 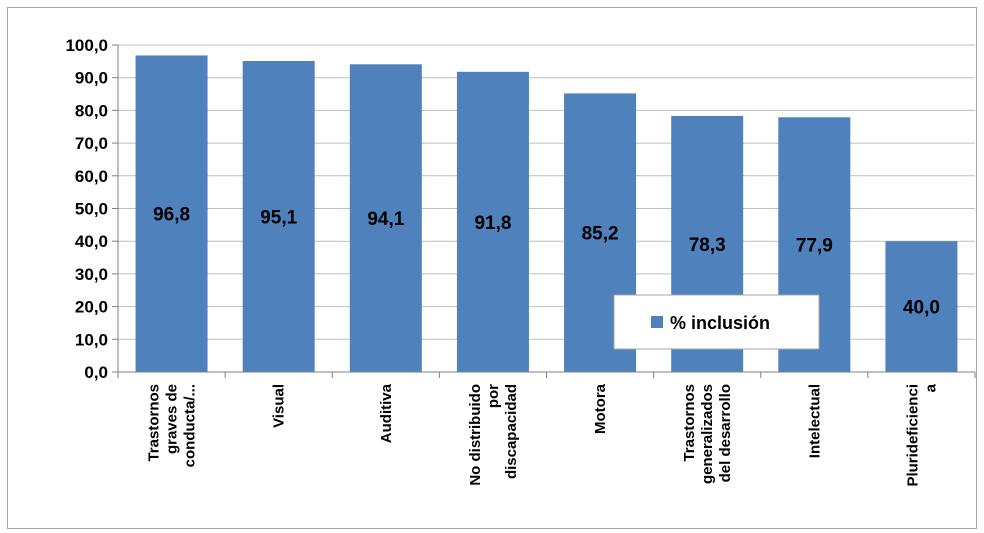 I want to click on data-label: 40,0, so click(x=921, y=308).